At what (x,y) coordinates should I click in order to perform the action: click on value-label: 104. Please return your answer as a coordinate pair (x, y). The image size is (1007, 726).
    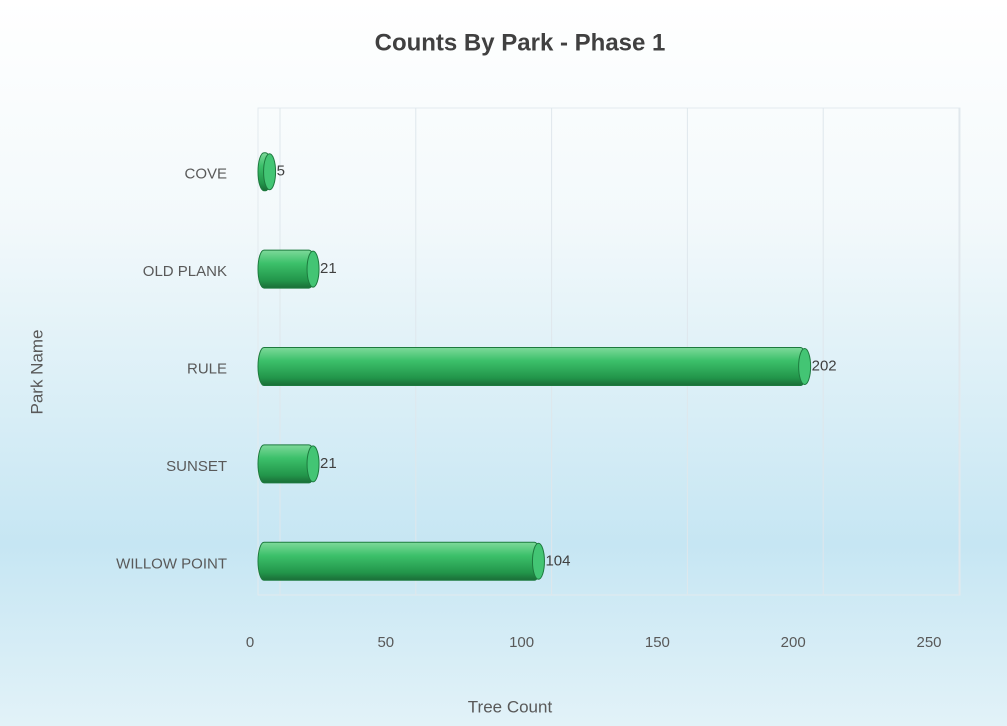
    Looking at the image, I should click on (557, 560).